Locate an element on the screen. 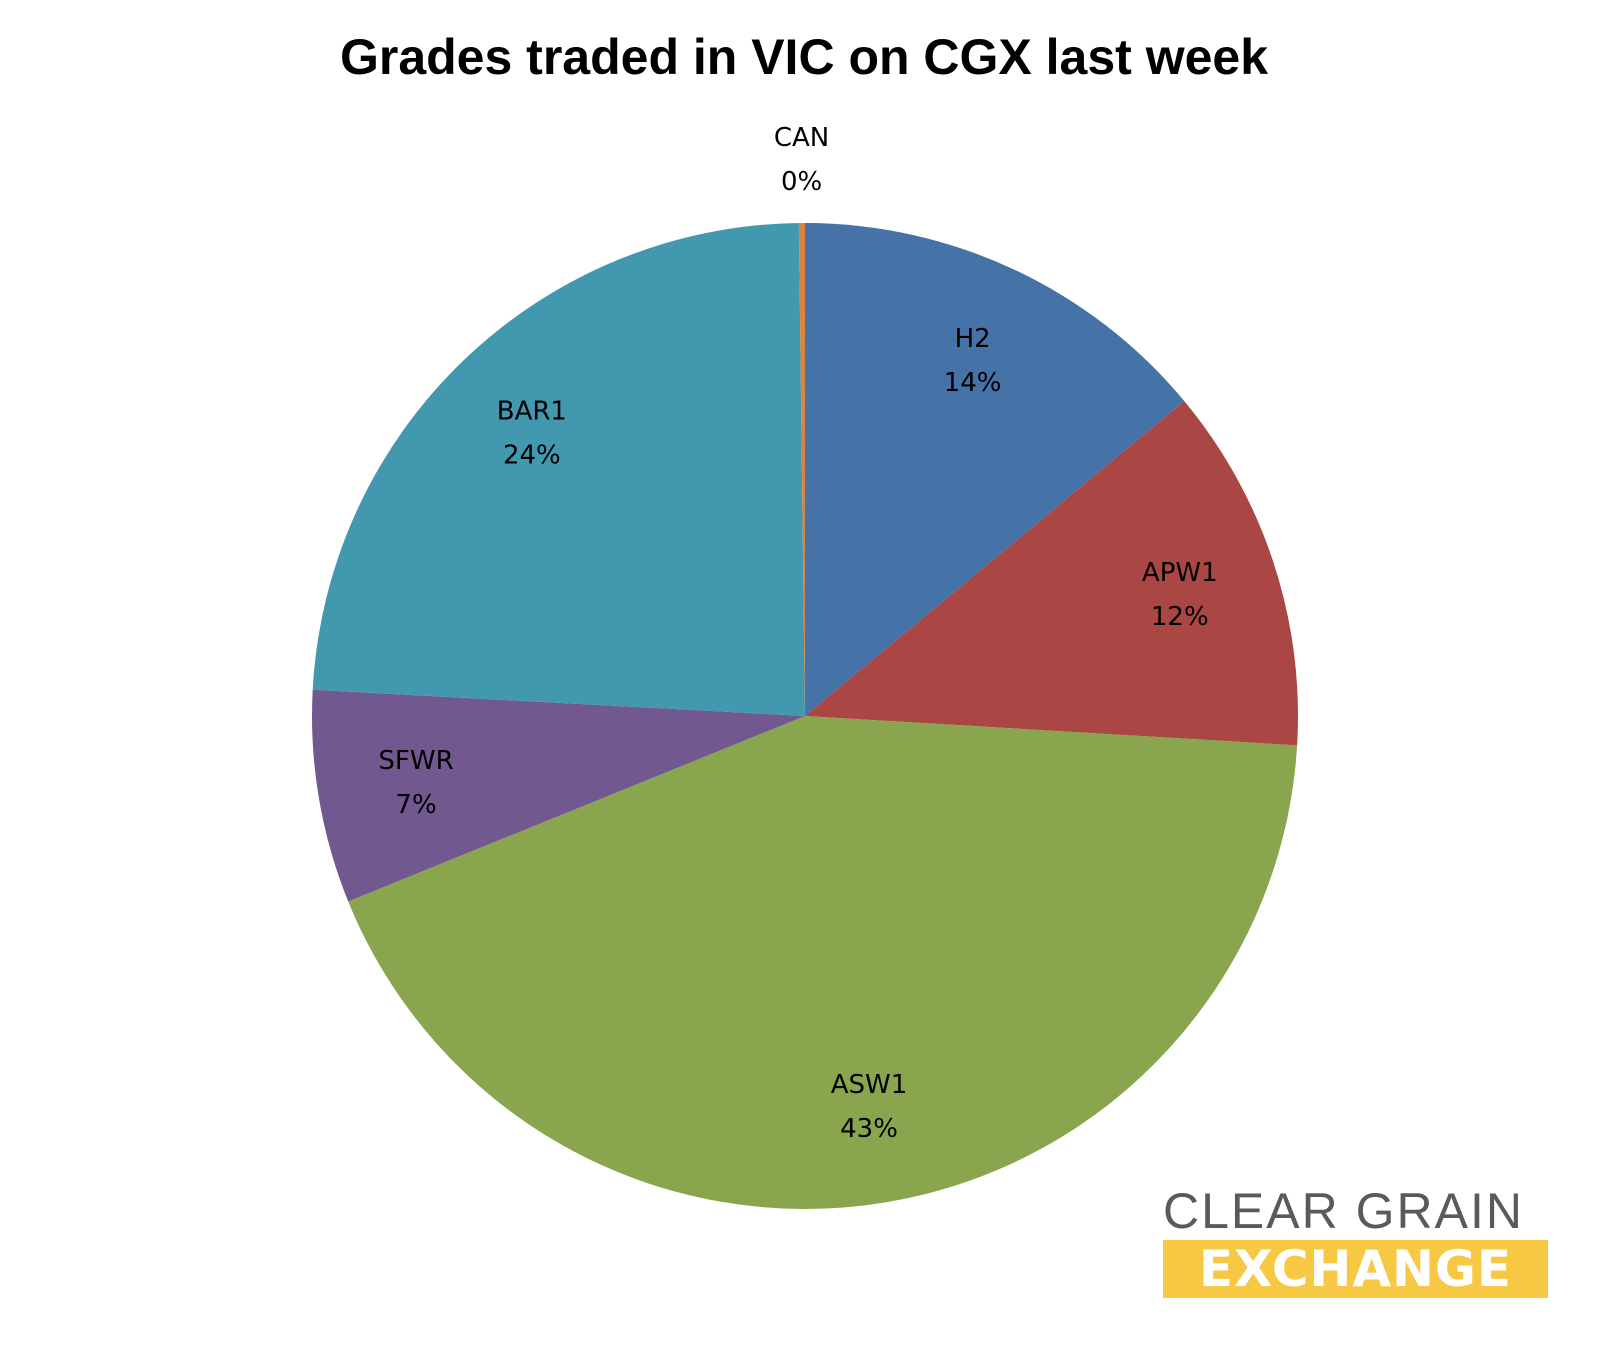 This screenshot has width=1608, height=1350. slice-name: ASW1 is located at coordinates (869, 1085).